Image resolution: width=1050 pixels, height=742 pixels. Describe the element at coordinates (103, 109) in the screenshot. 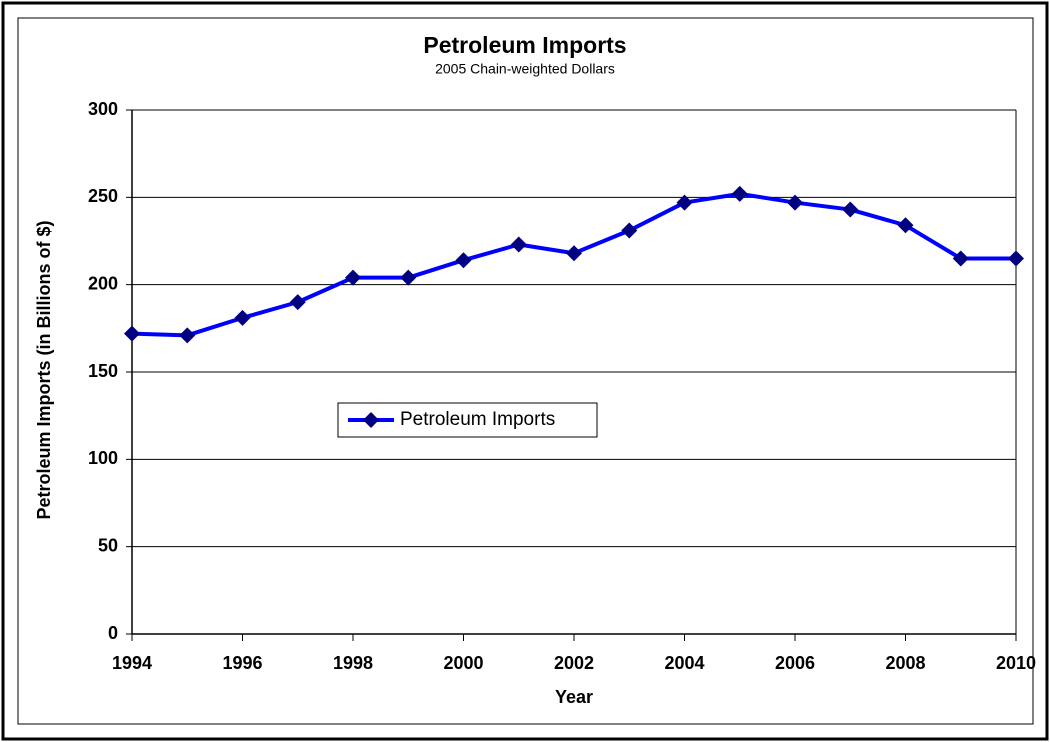

I see `y-tick-label: 300` at that location.